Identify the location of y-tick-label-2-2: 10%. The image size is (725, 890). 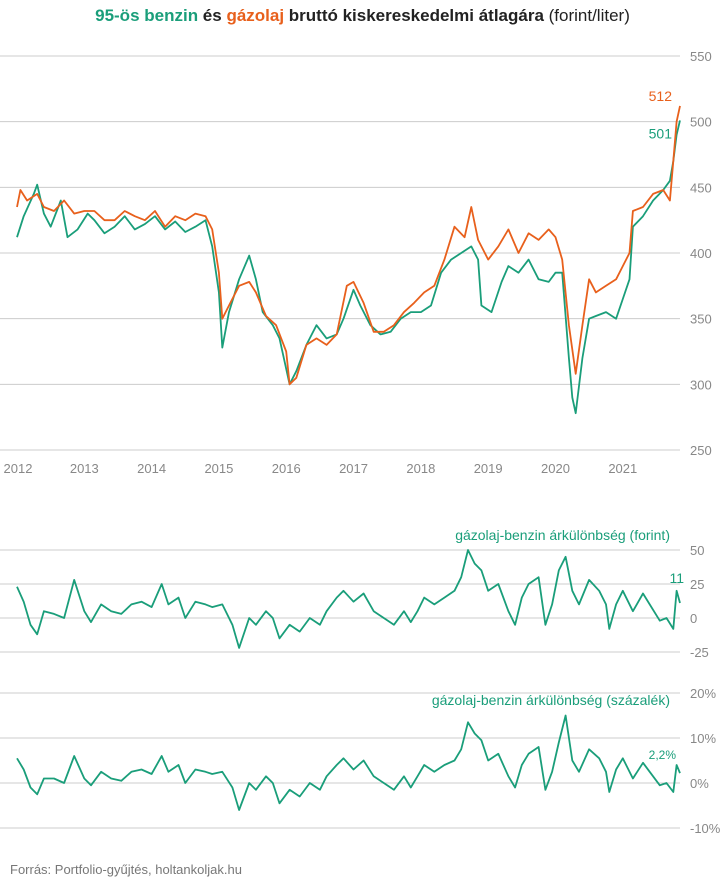
(703, 738).